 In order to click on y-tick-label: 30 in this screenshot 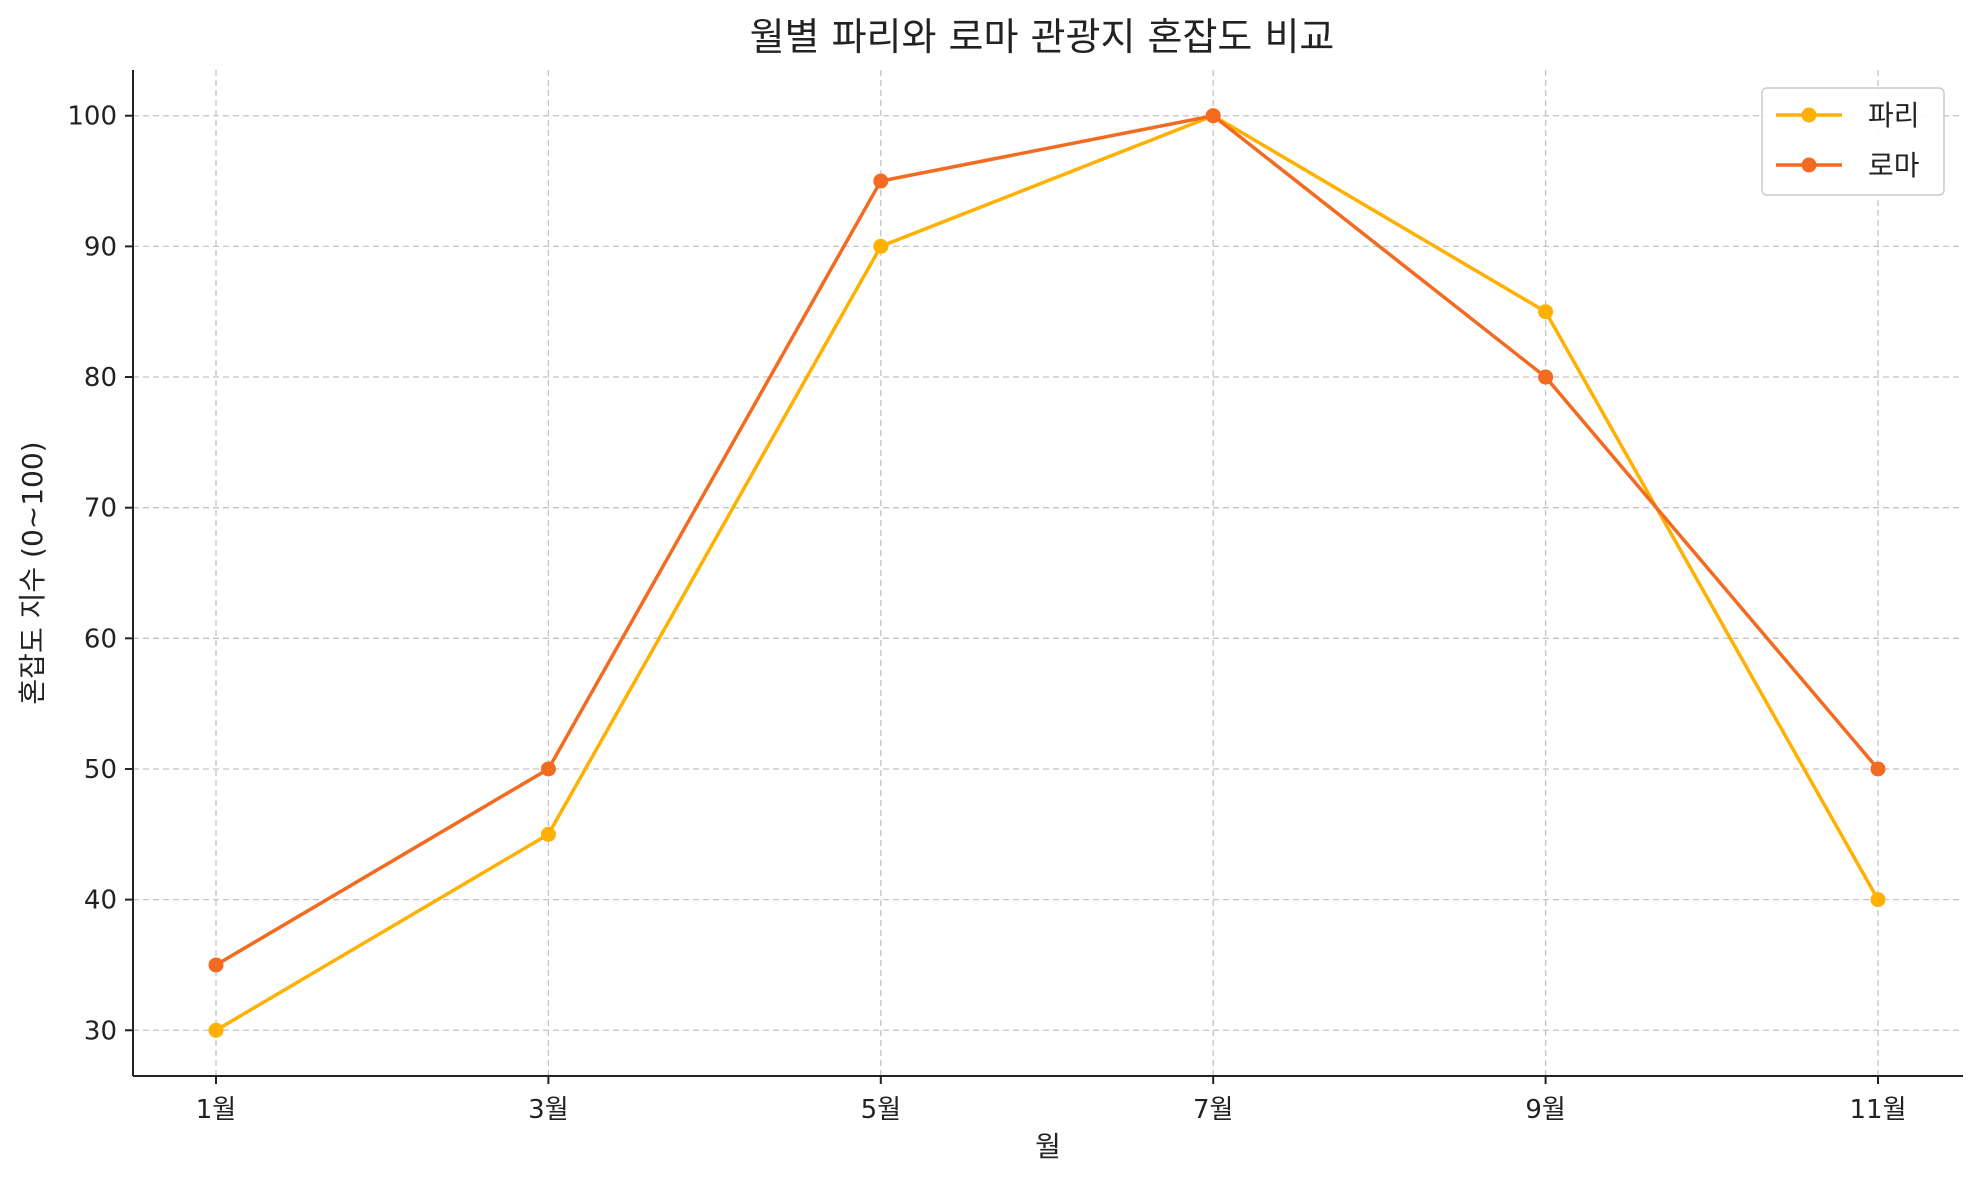, I will do `click(100, 1031)`.